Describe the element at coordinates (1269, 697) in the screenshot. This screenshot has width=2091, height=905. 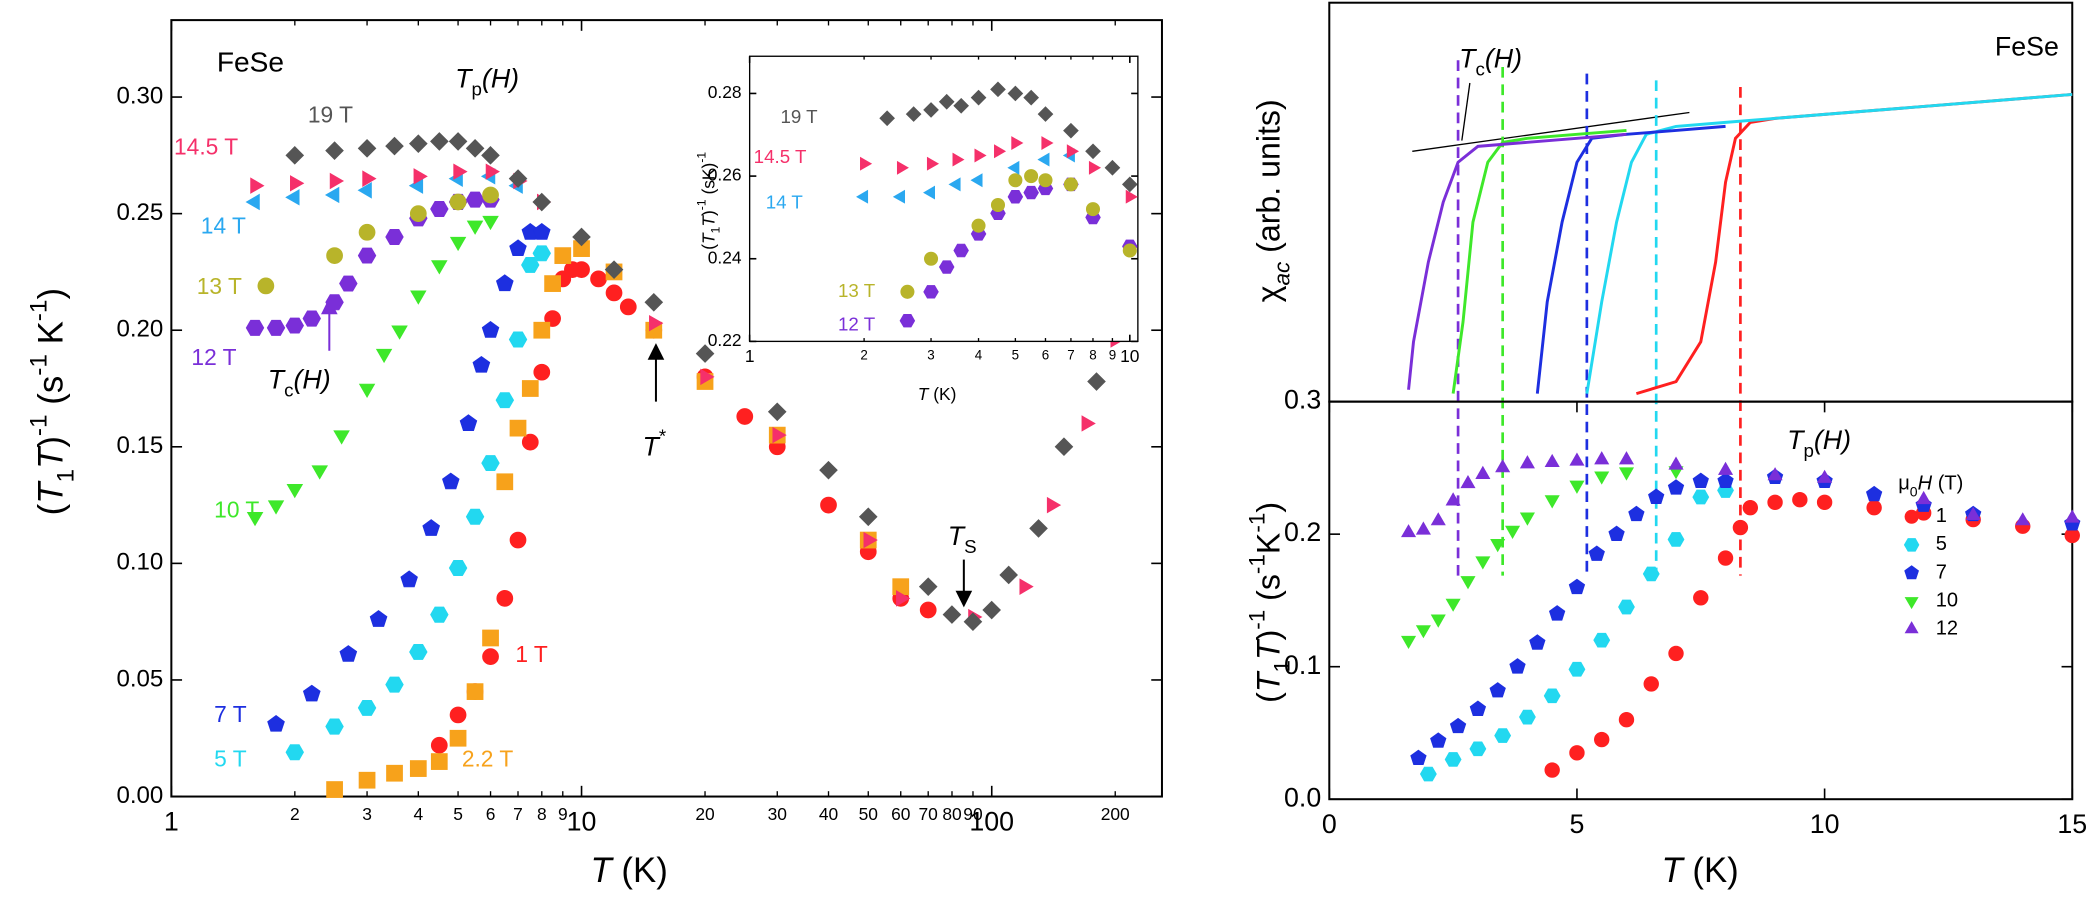
I see `y-axis-label-part: (` at that location.